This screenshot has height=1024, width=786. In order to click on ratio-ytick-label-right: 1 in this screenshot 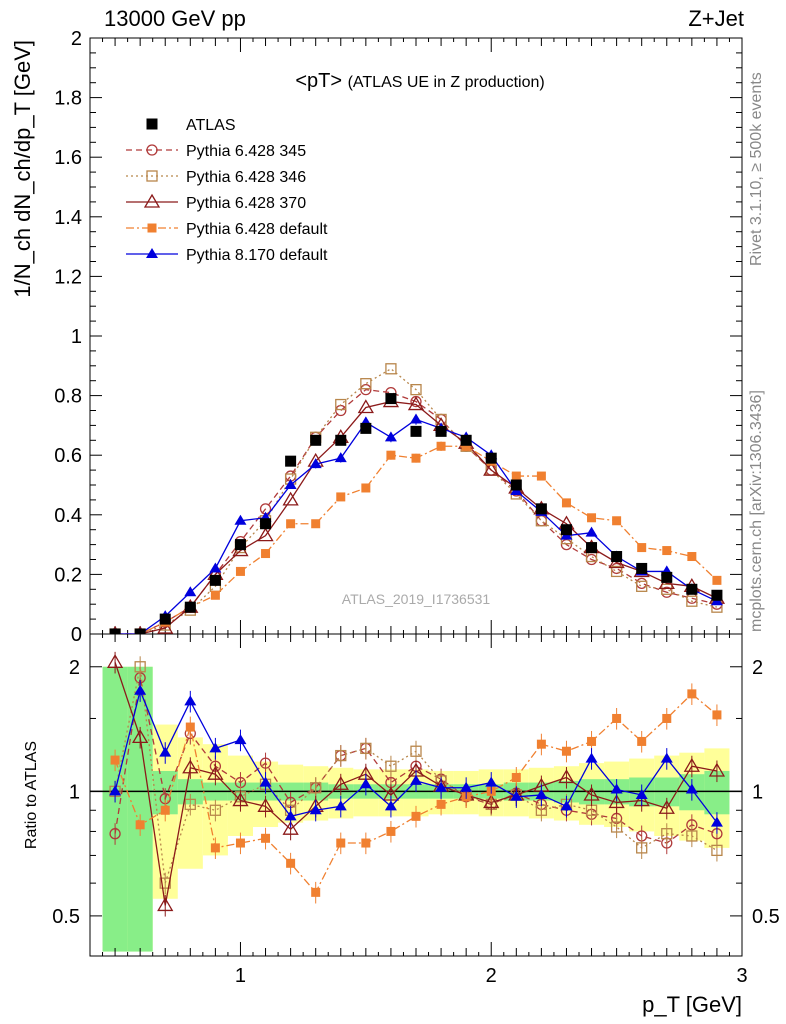, I will do `click(757, 792)`.